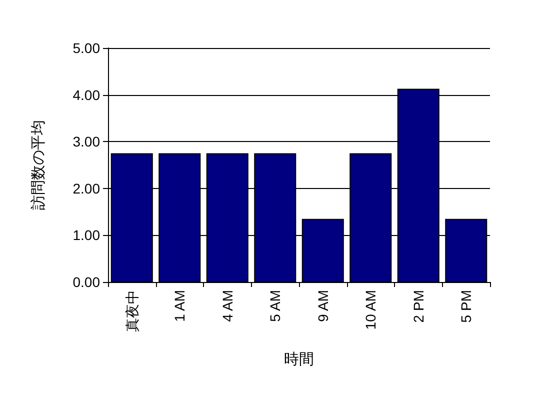  Describe the element at coordinates (86, 188) in the screenshot. I see `y-tick-label: 2.00` at that location.